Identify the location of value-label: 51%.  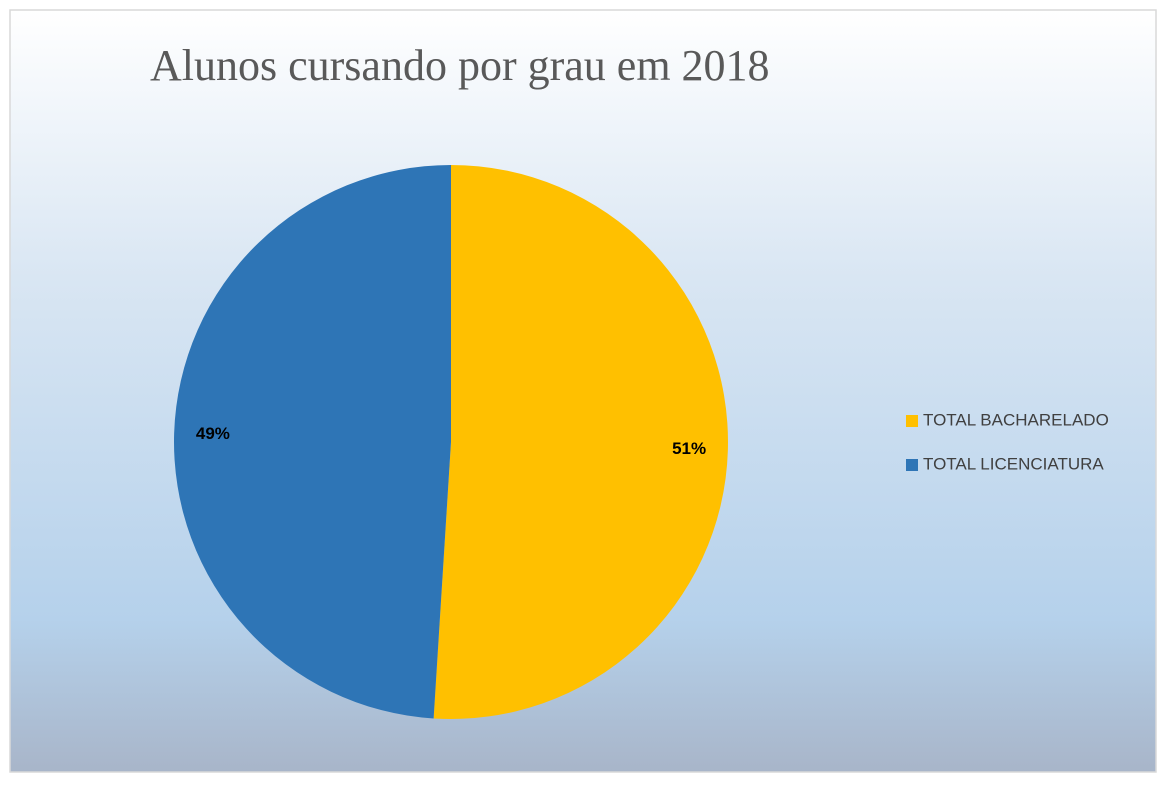
(689, 448).